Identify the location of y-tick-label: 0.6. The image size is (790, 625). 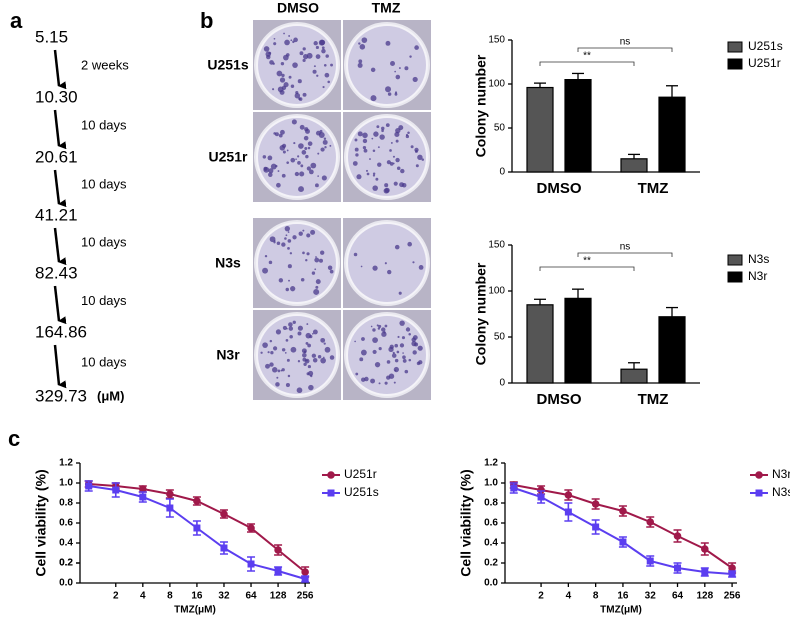
(491, 523).